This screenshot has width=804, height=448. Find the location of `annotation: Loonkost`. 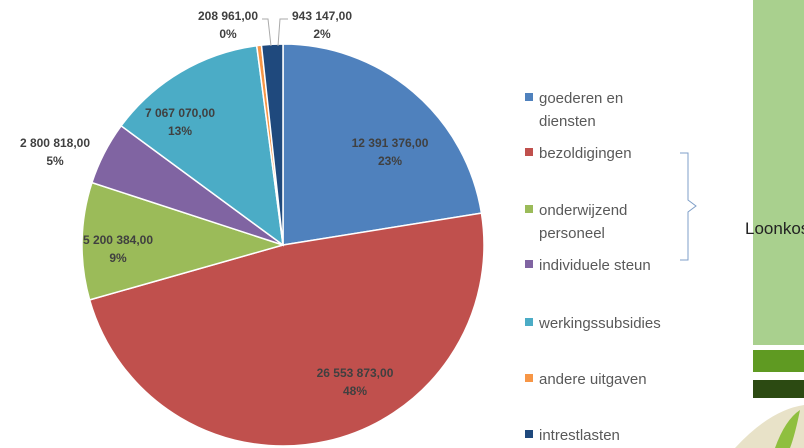

annotation: Loonkost is located at coordinates (774, 228).